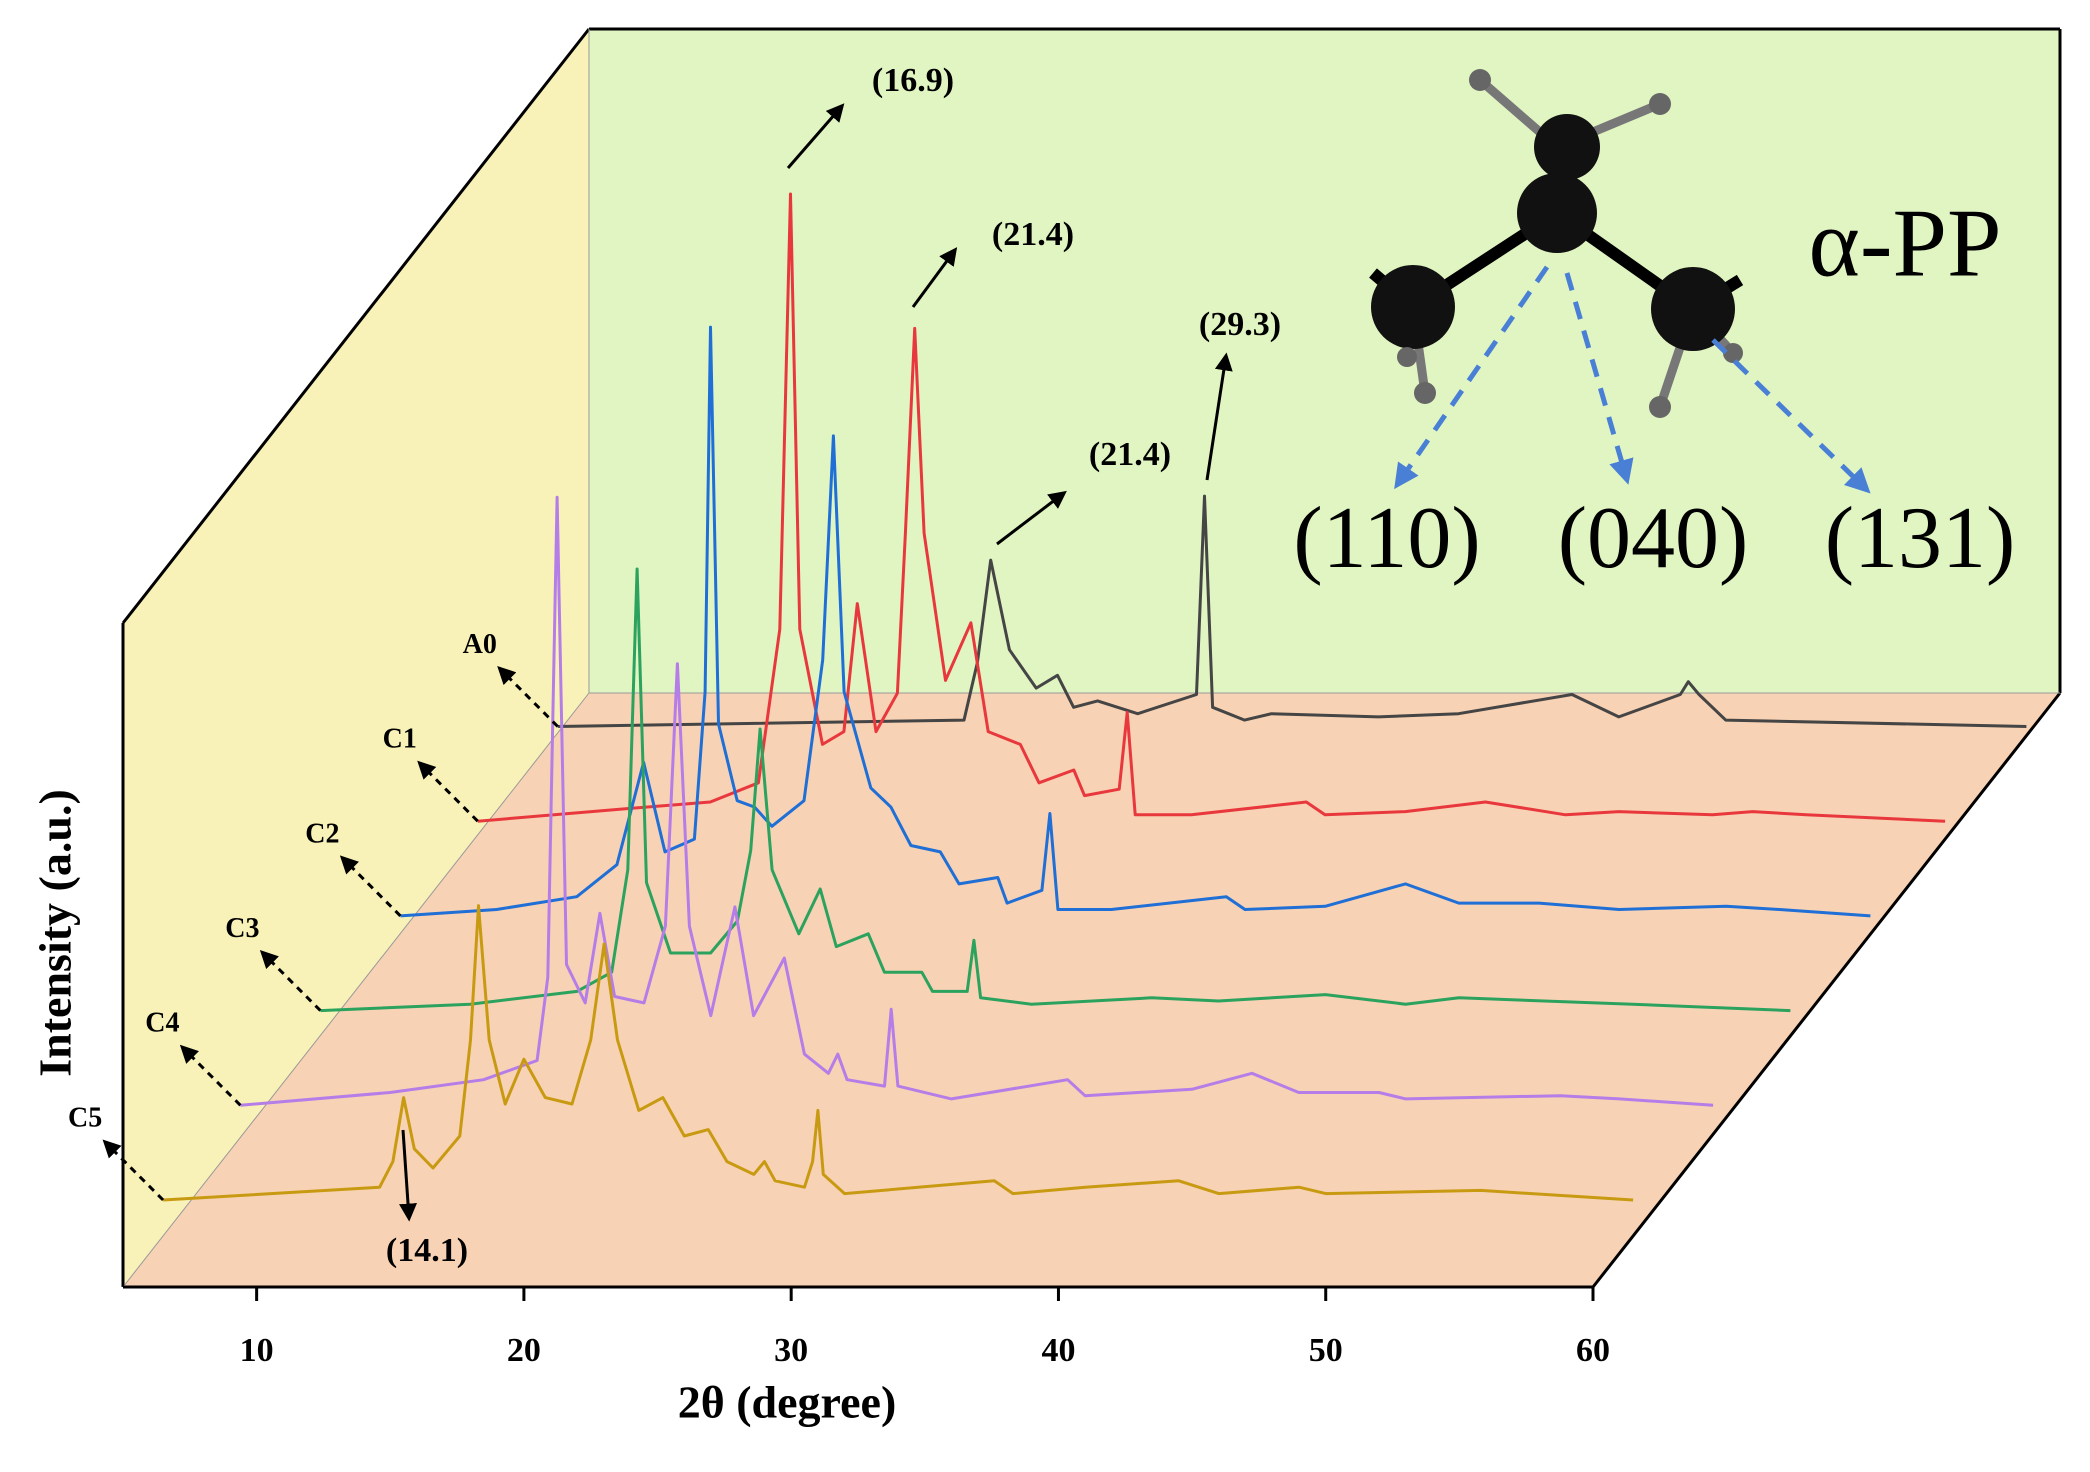 The width and height of the screenshot is (2090, 1472). I want to click on x-axis-title: 2θ (degree), so click(787, 1402).